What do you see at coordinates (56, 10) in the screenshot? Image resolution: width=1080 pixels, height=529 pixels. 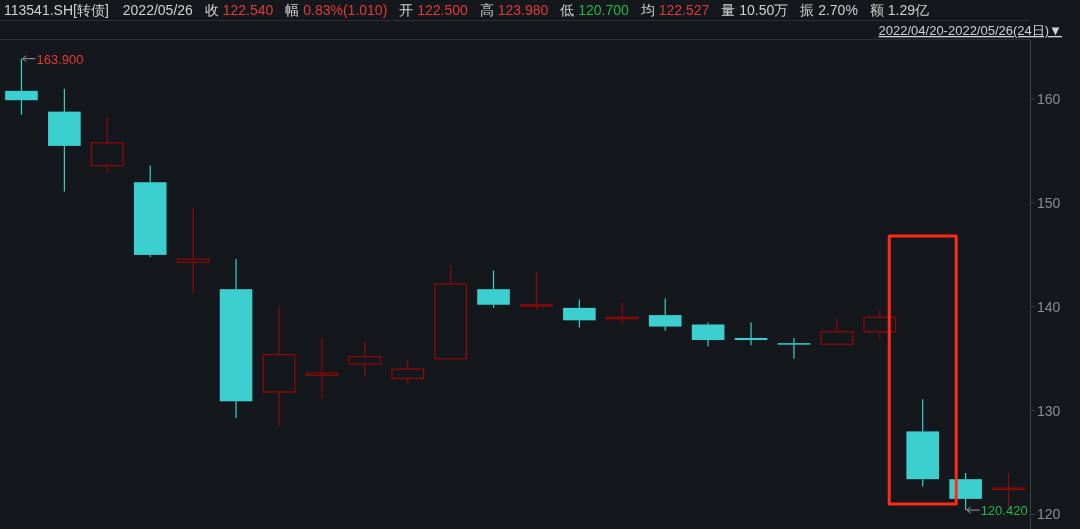 I see `chart-title: 113541.SH[转债]` at bounding box center [56, 10].